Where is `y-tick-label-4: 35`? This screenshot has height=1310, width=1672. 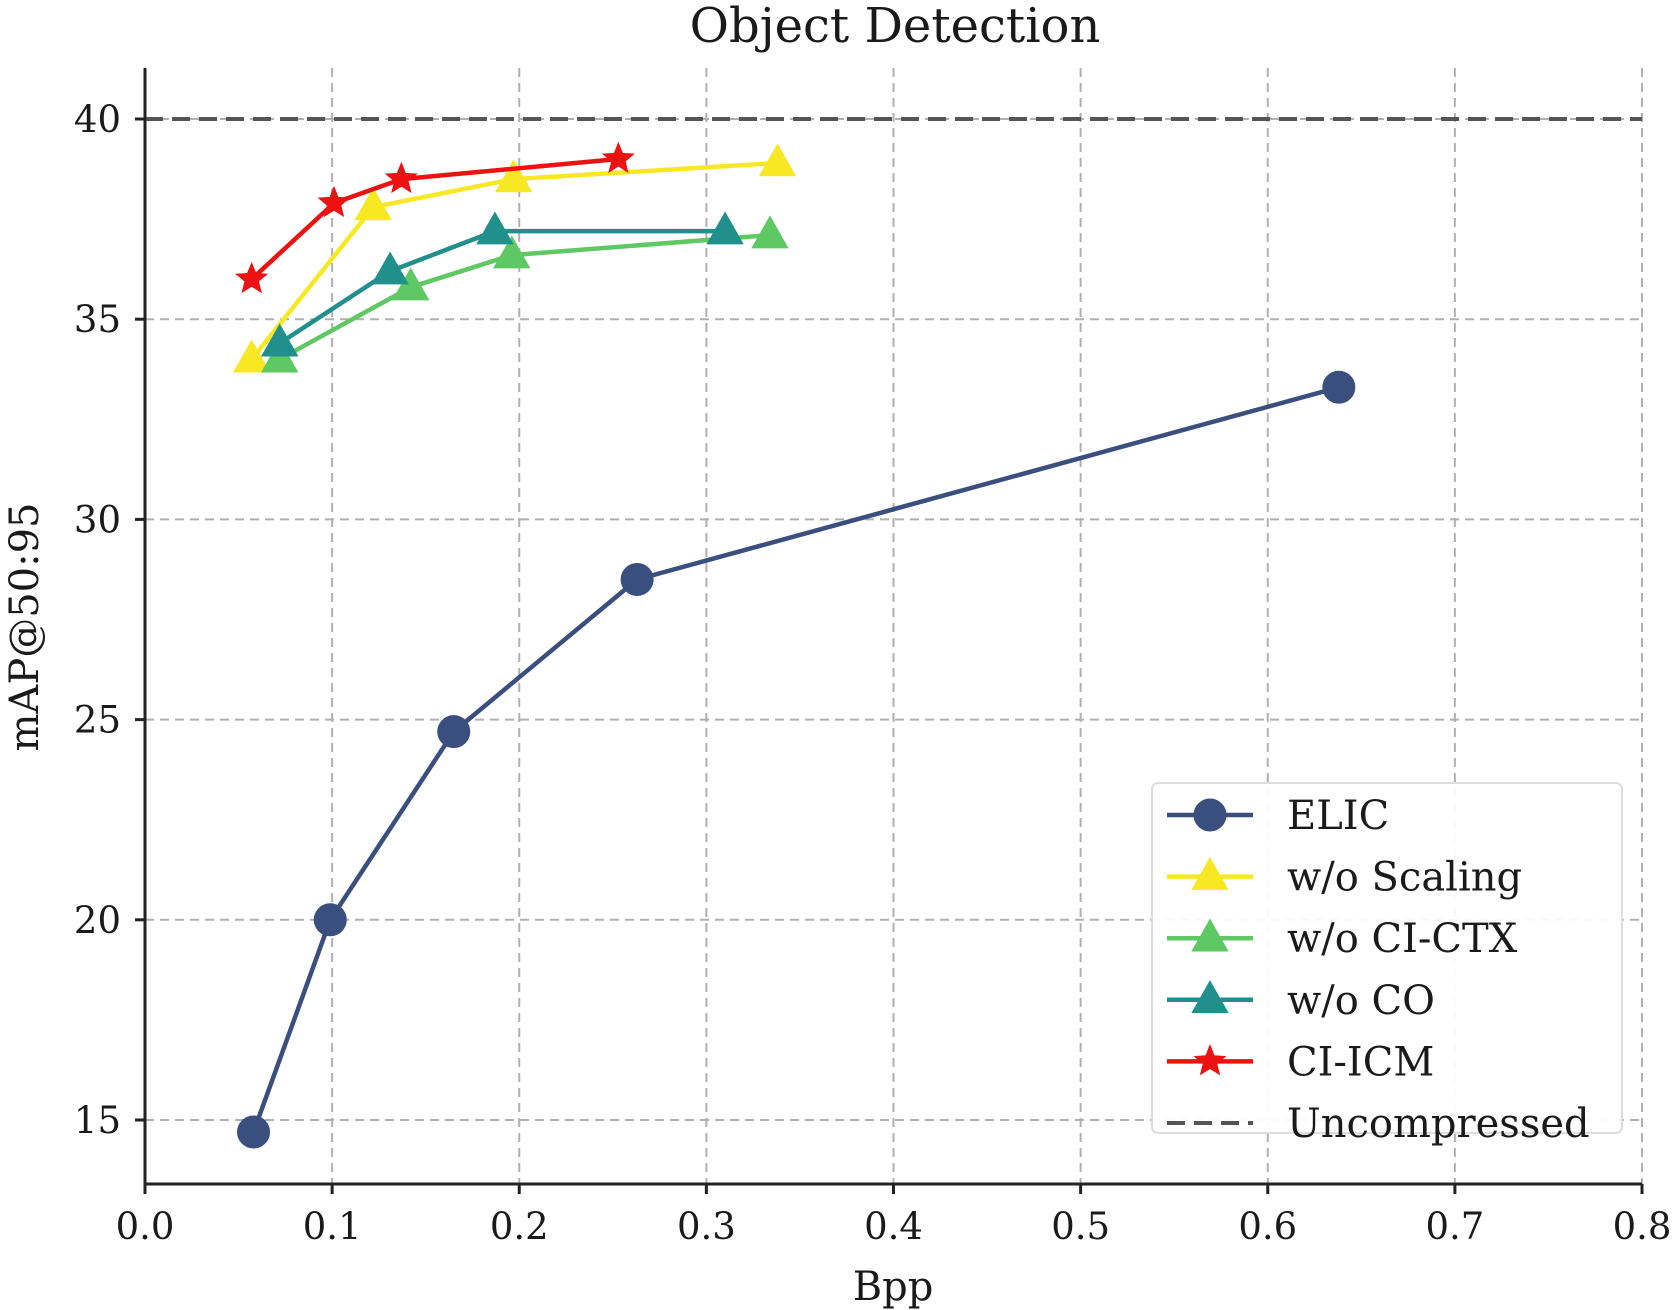 y-tick-label-4: 35 is located at coordinates (97, 319).